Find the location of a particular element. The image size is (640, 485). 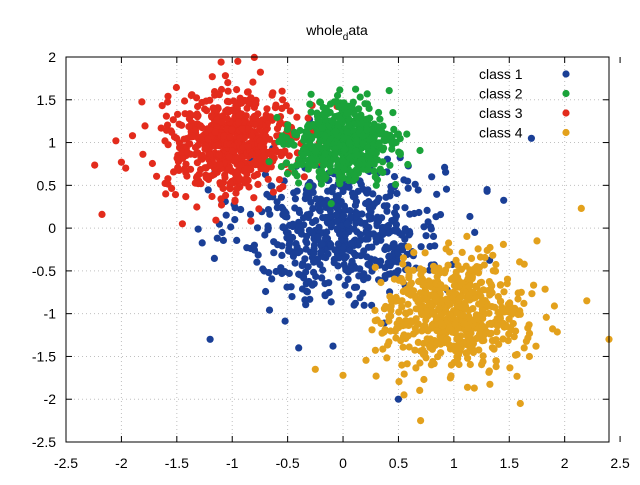

legend-label: class 3 is located at coordinates (501, 113).